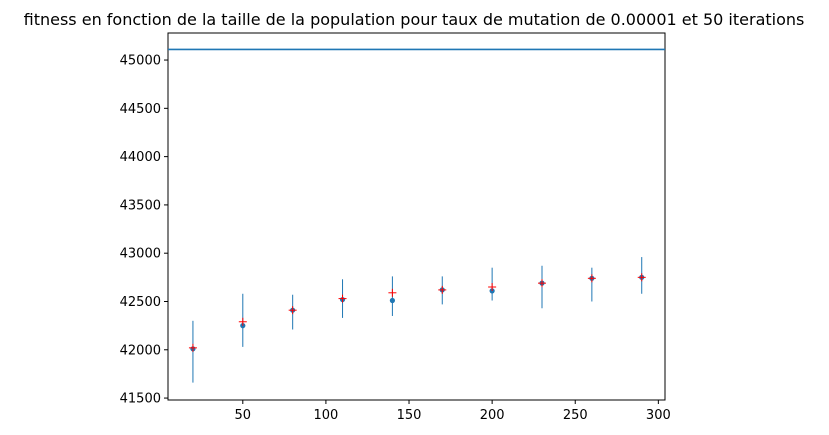 Image resolution: width=829 pixels, height=435 pixels. What do you see at coordinates (140, 157) in the screenshot?
I see `y-tick-label: 44000` at bounding box center [140, 157].